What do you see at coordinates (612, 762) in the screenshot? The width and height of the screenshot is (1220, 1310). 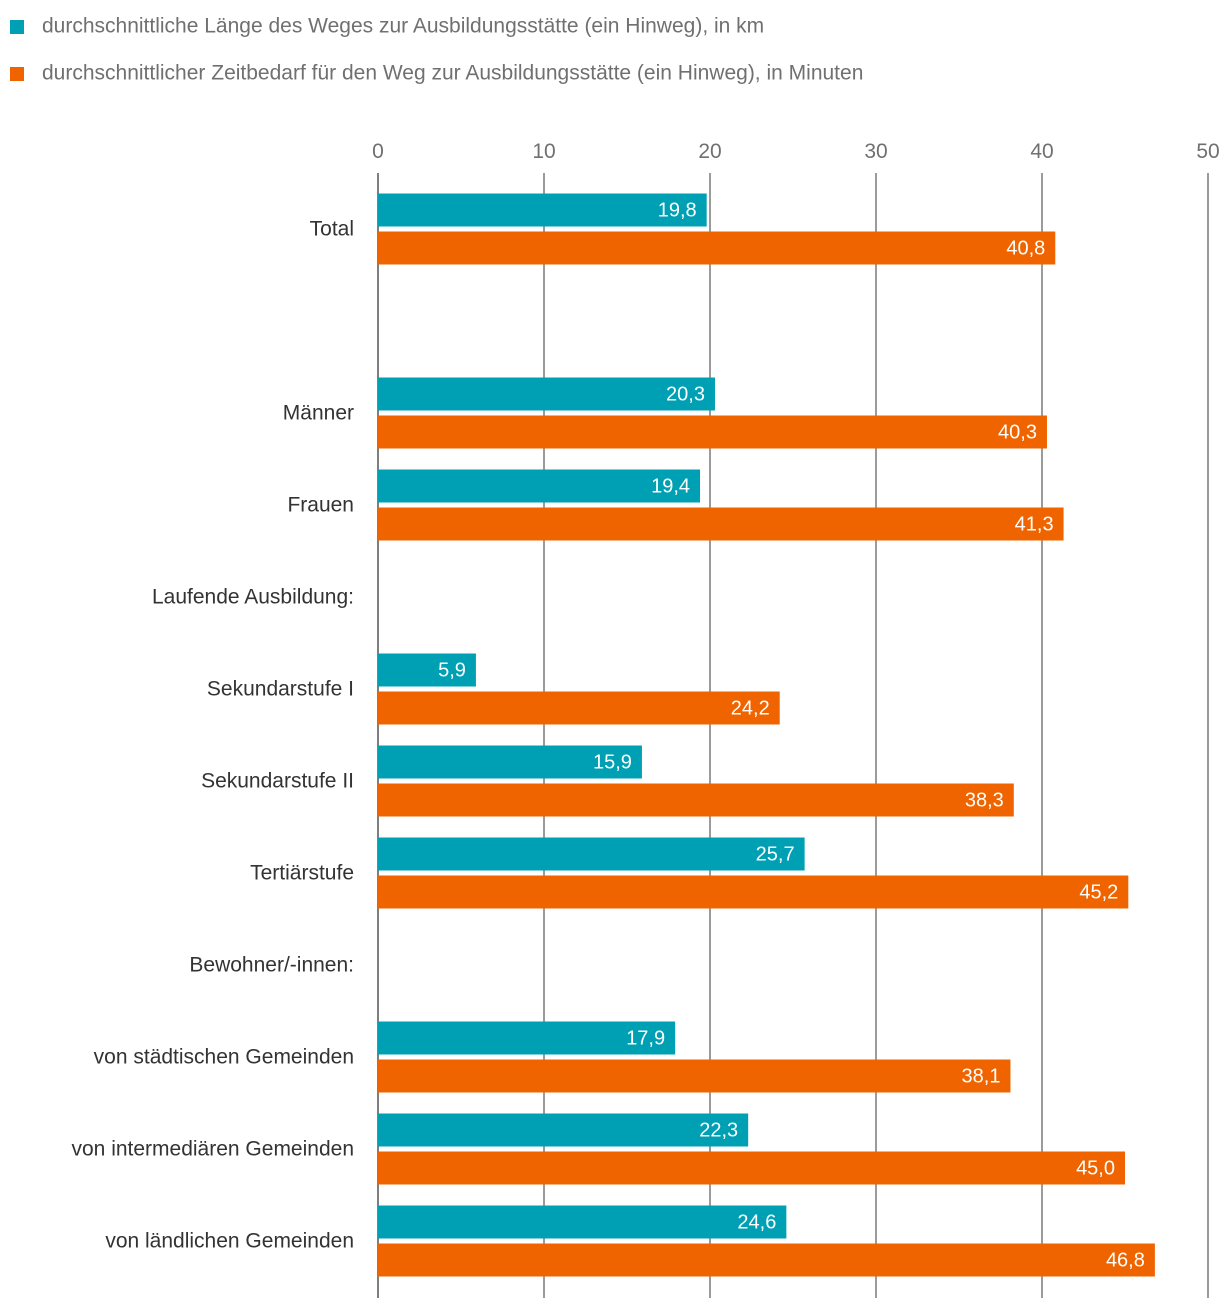 I see `data-label: 15,9` at bounding box center [612, 762].